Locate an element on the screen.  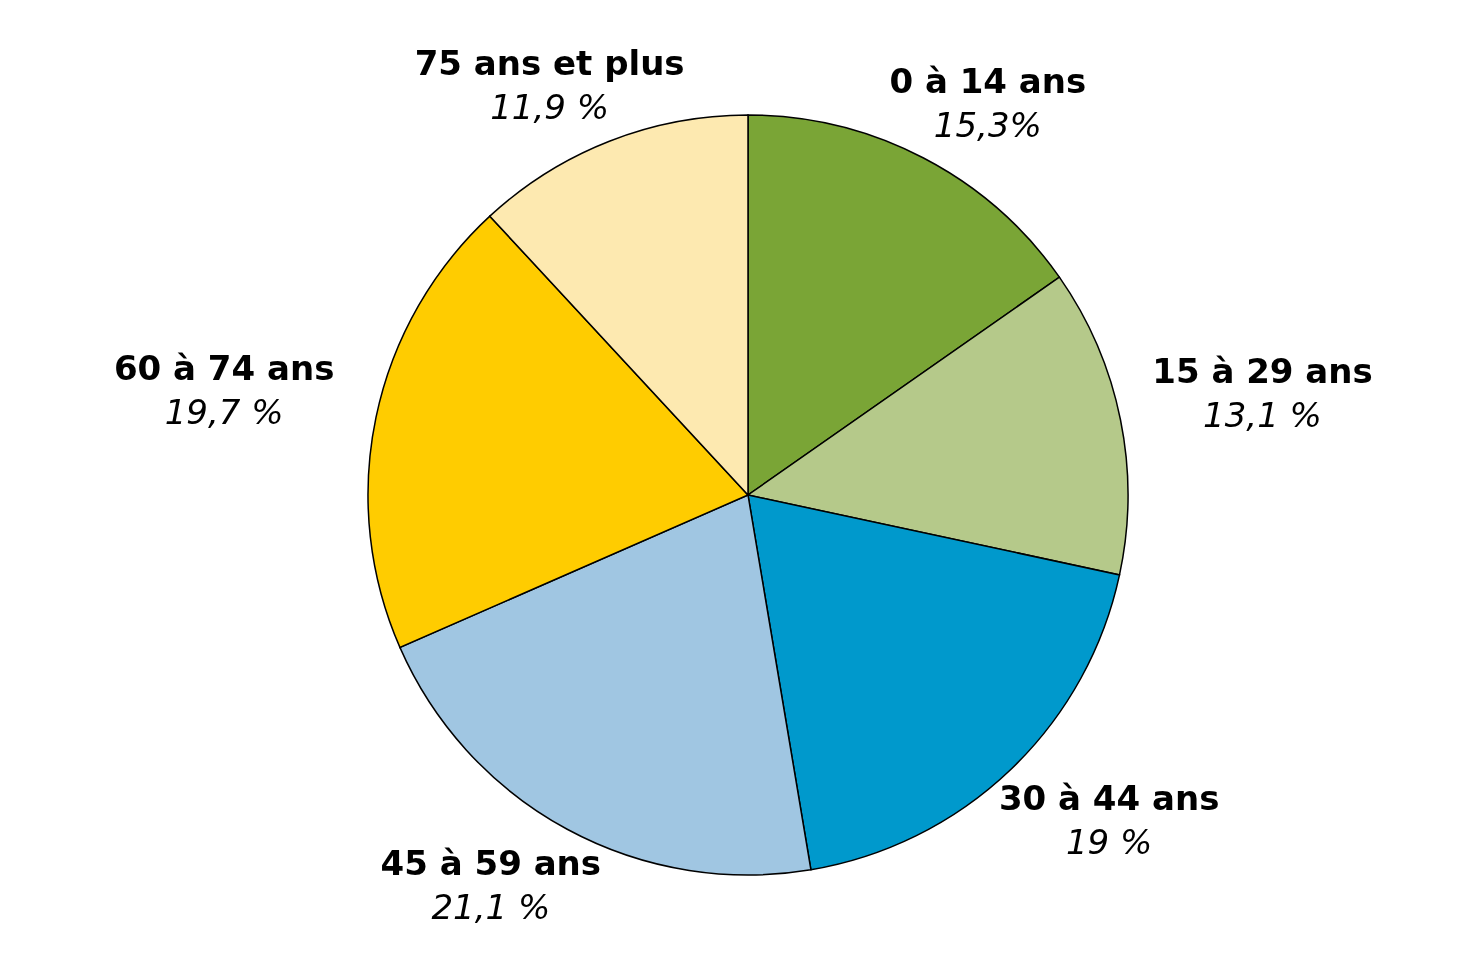
data-label: 13,1 % is located at coordinates (1262, 414).